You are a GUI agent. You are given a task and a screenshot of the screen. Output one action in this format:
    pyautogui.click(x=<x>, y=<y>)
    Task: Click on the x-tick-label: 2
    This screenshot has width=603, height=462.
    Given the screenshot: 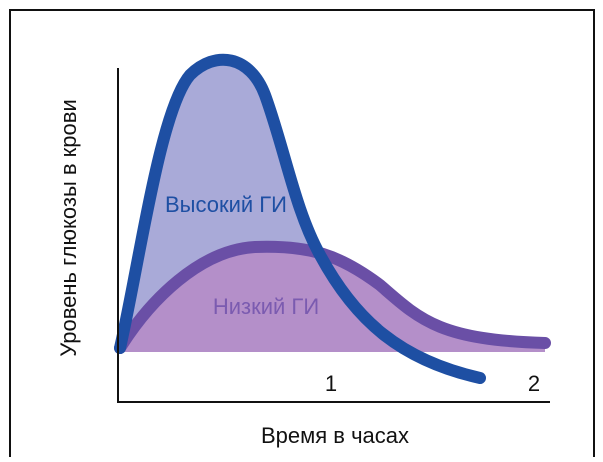 What is the action you would take?
    pyautogui.click(x=534, y=383)
    